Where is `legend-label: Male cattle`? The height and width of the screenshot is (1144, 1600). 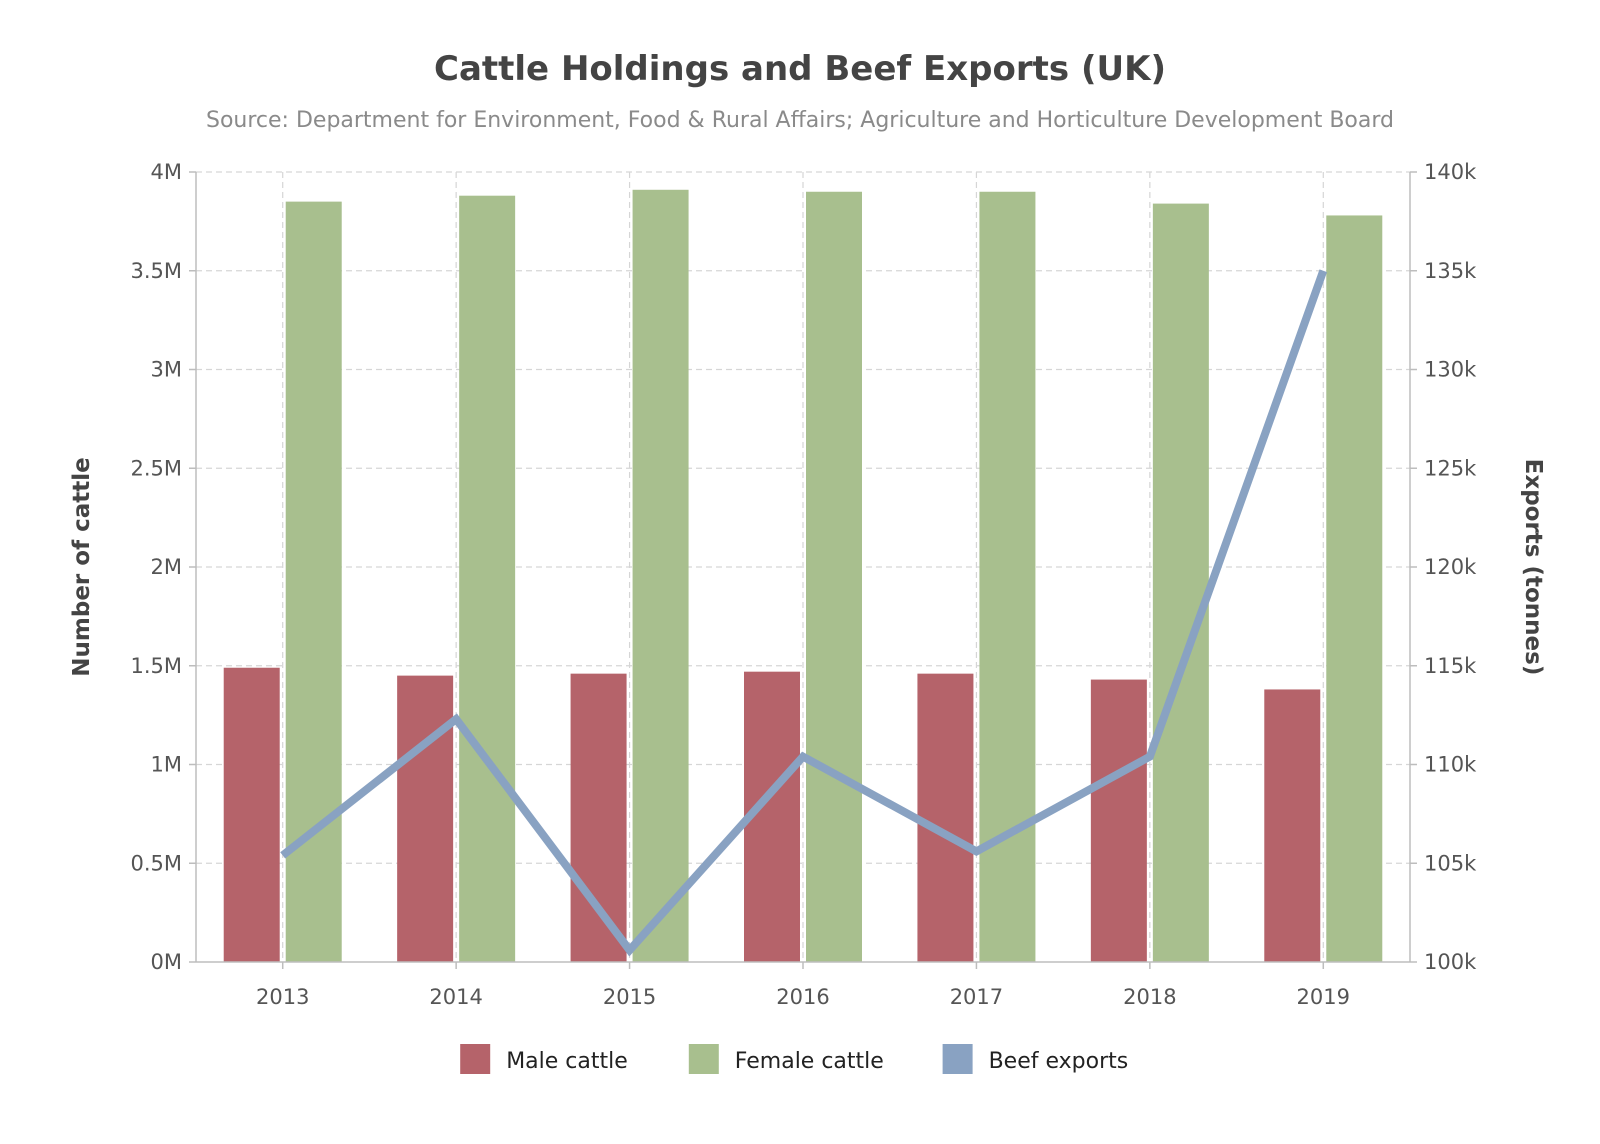
legend-label: Male cattle is located at coordinates (567, 1061).